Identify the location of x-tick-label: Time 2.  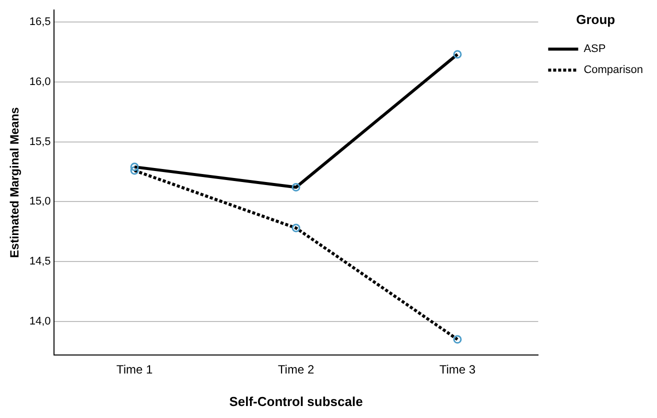
(296, 369).